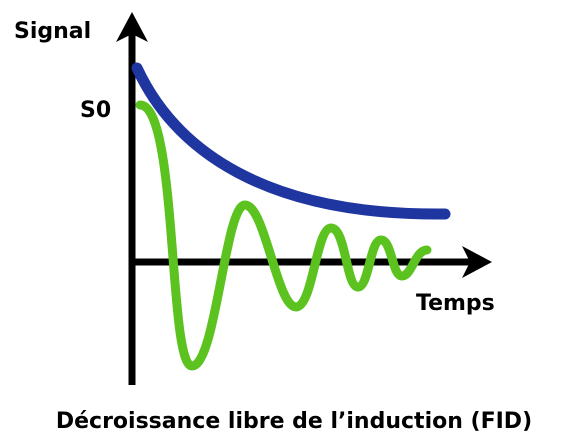 The height and width of the screenshot is (441, 588). Describe the element at coordinates (455, 303) in the screenshot. I see `x-axis-label: Temps` at that location.